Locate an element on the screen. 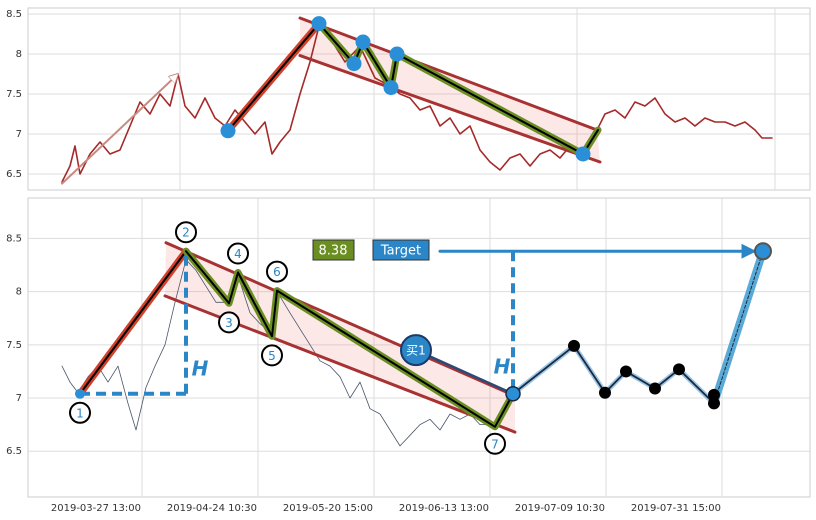 Image resolution: width=816 pixels, height=520 pixels. buy-point is located at coordinates (513, 394).